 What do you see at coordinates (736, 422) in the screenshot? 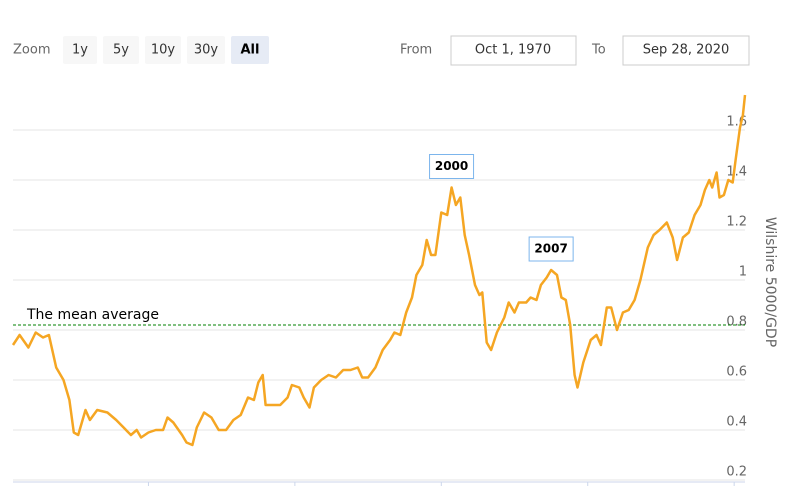
I see `y-tick-label: 0.4` at bounding box center [736, 422].